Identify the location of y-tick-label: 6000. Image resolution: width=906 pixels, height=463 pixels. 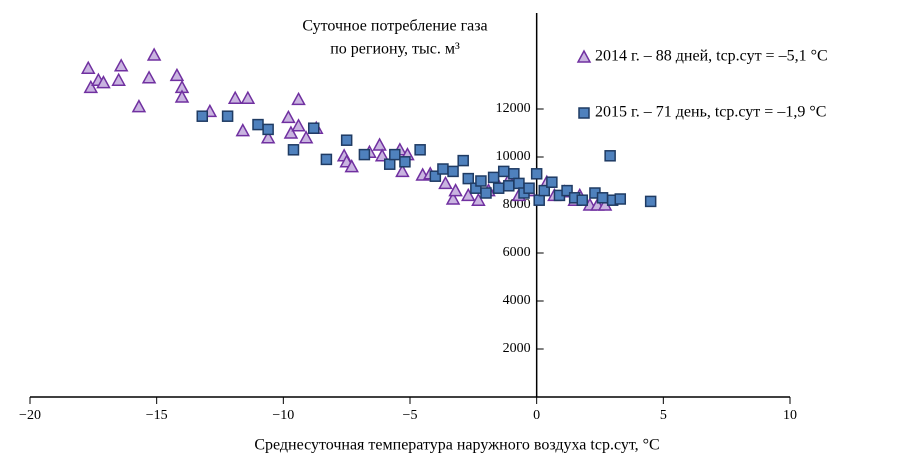
(517, 252).